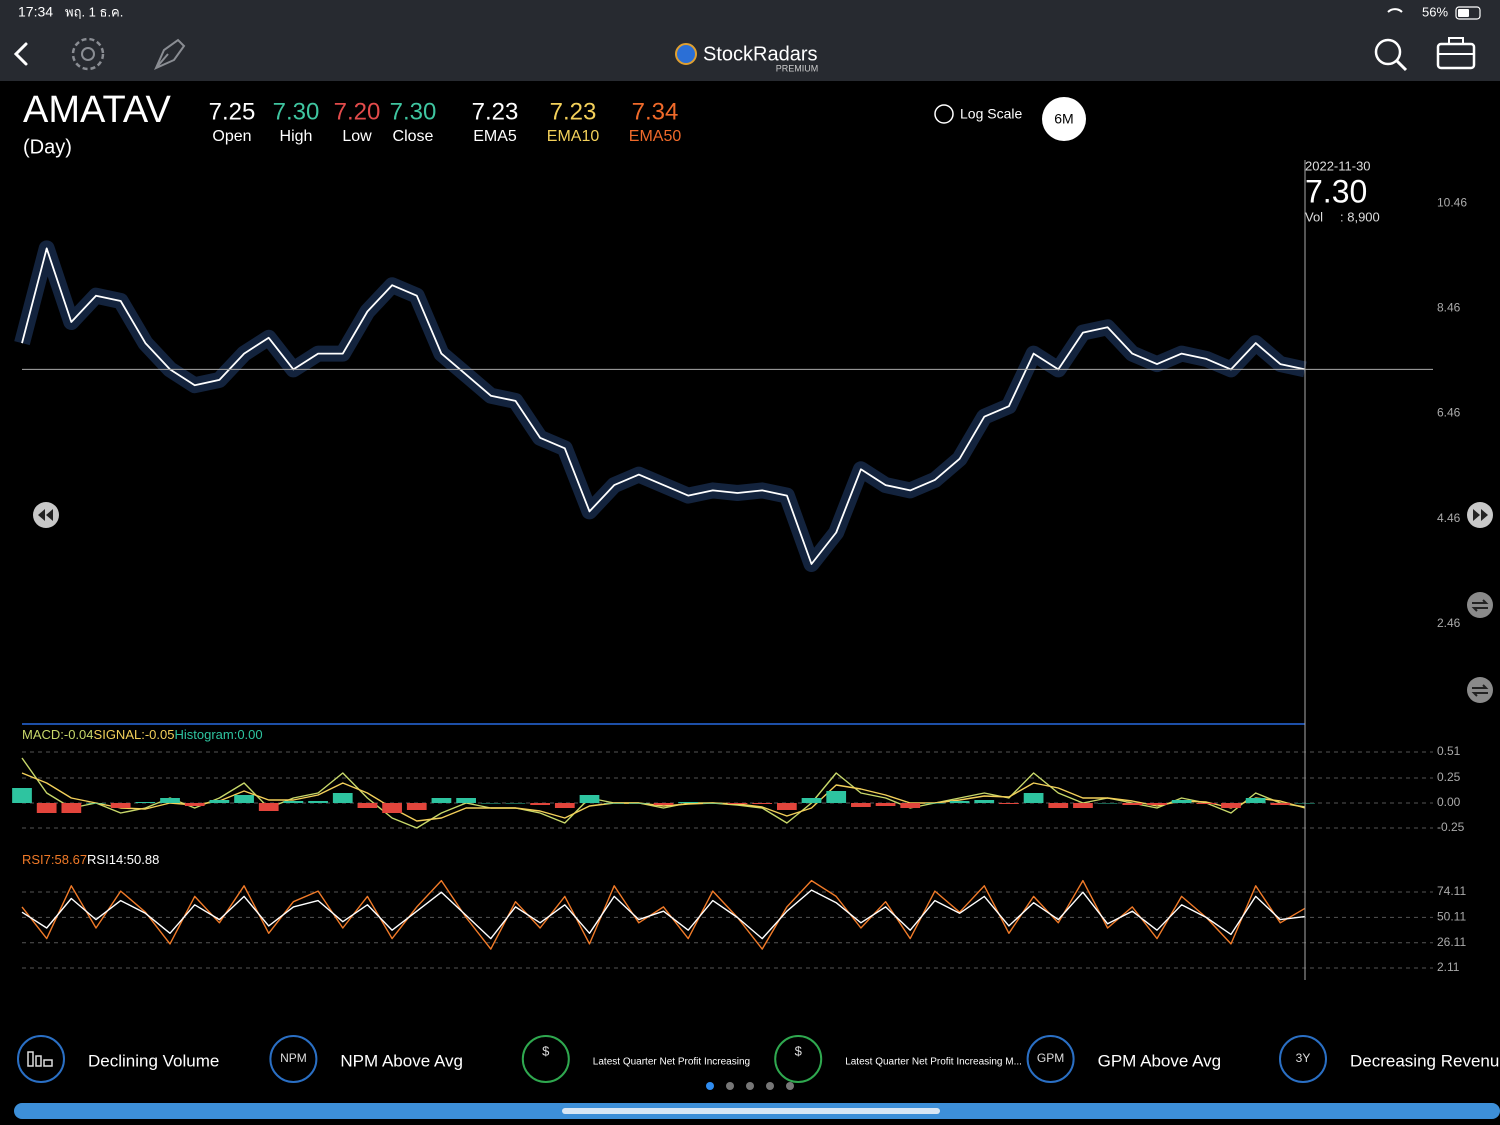 The height and width of the screenshot is (1125, 1500). Describe the element at coordinates (54, 859) in the screenshot. I see `legend-entry: RSI7:58.67` at that location.